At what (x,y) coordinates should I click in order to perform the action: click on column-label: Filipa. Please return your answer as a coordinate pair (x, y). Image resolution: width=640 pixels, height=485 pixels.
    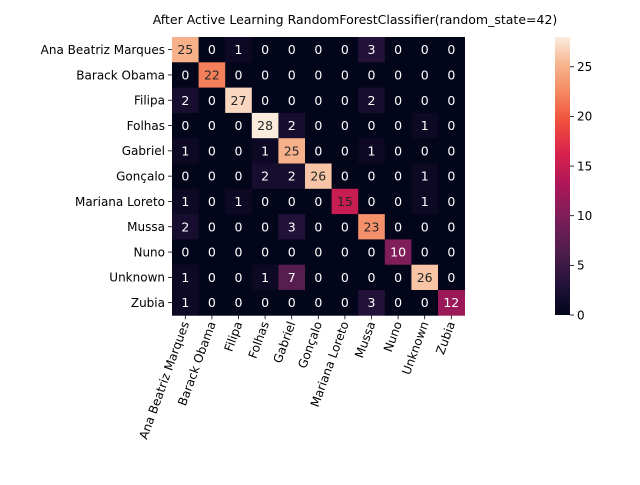
    Looking at the image, I should click on (234, 337).